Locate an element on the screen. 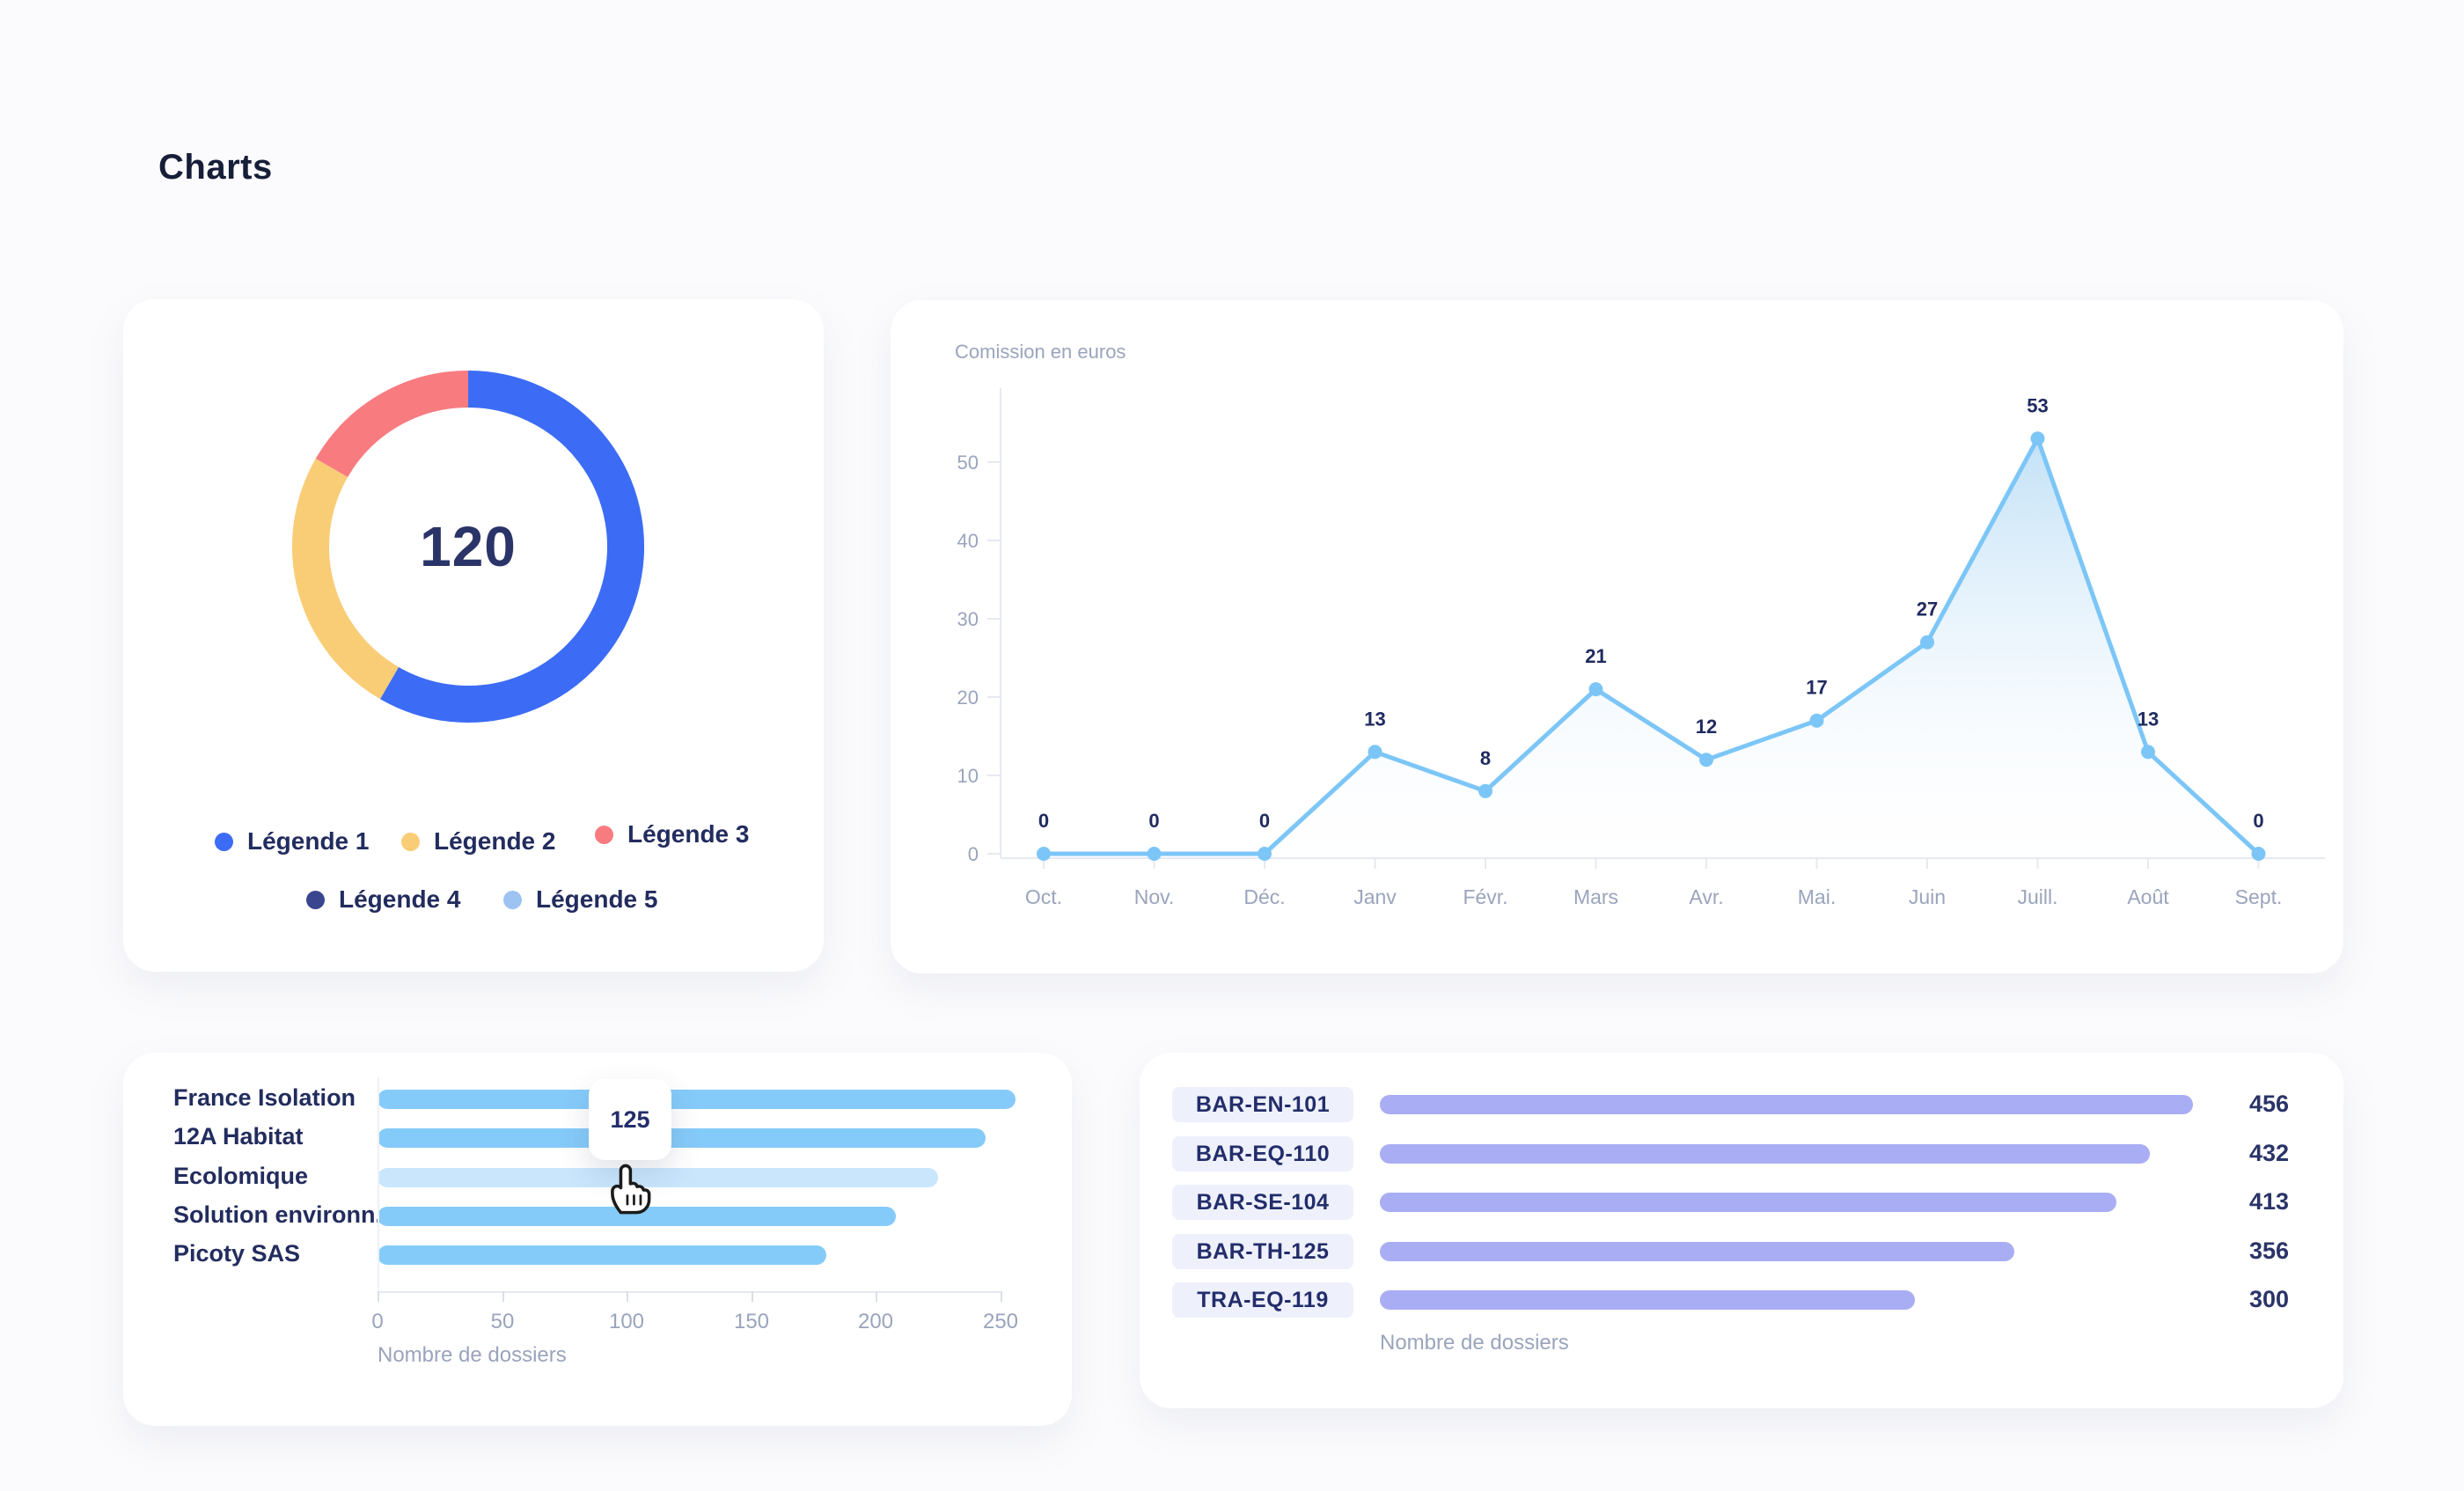  line-ytick: 30 is located at coordinates (968, 619).